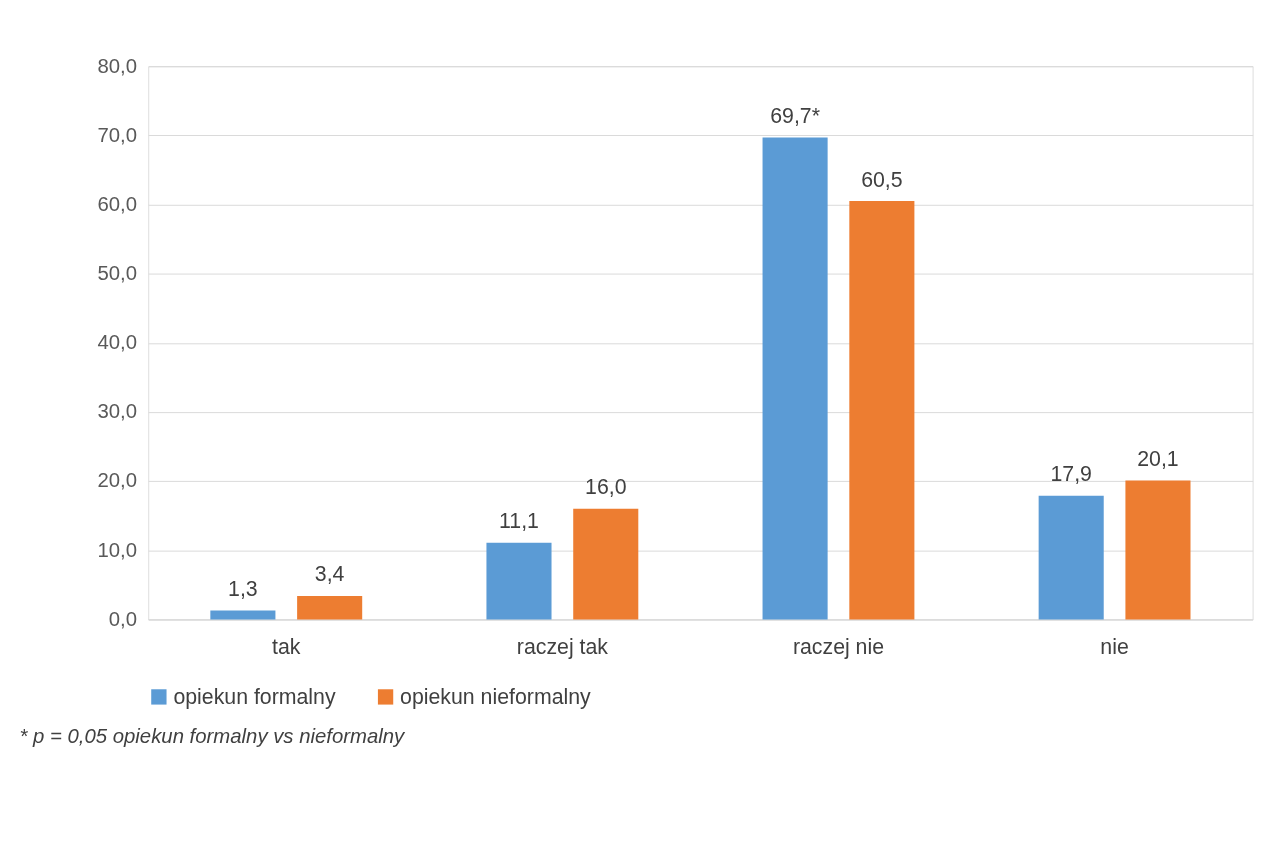 The height and width of the screenshot is (846, 1272). Describe the element at coordinates (1071, 474) in the screenshot. I see `data-label: 17,9` at that location.